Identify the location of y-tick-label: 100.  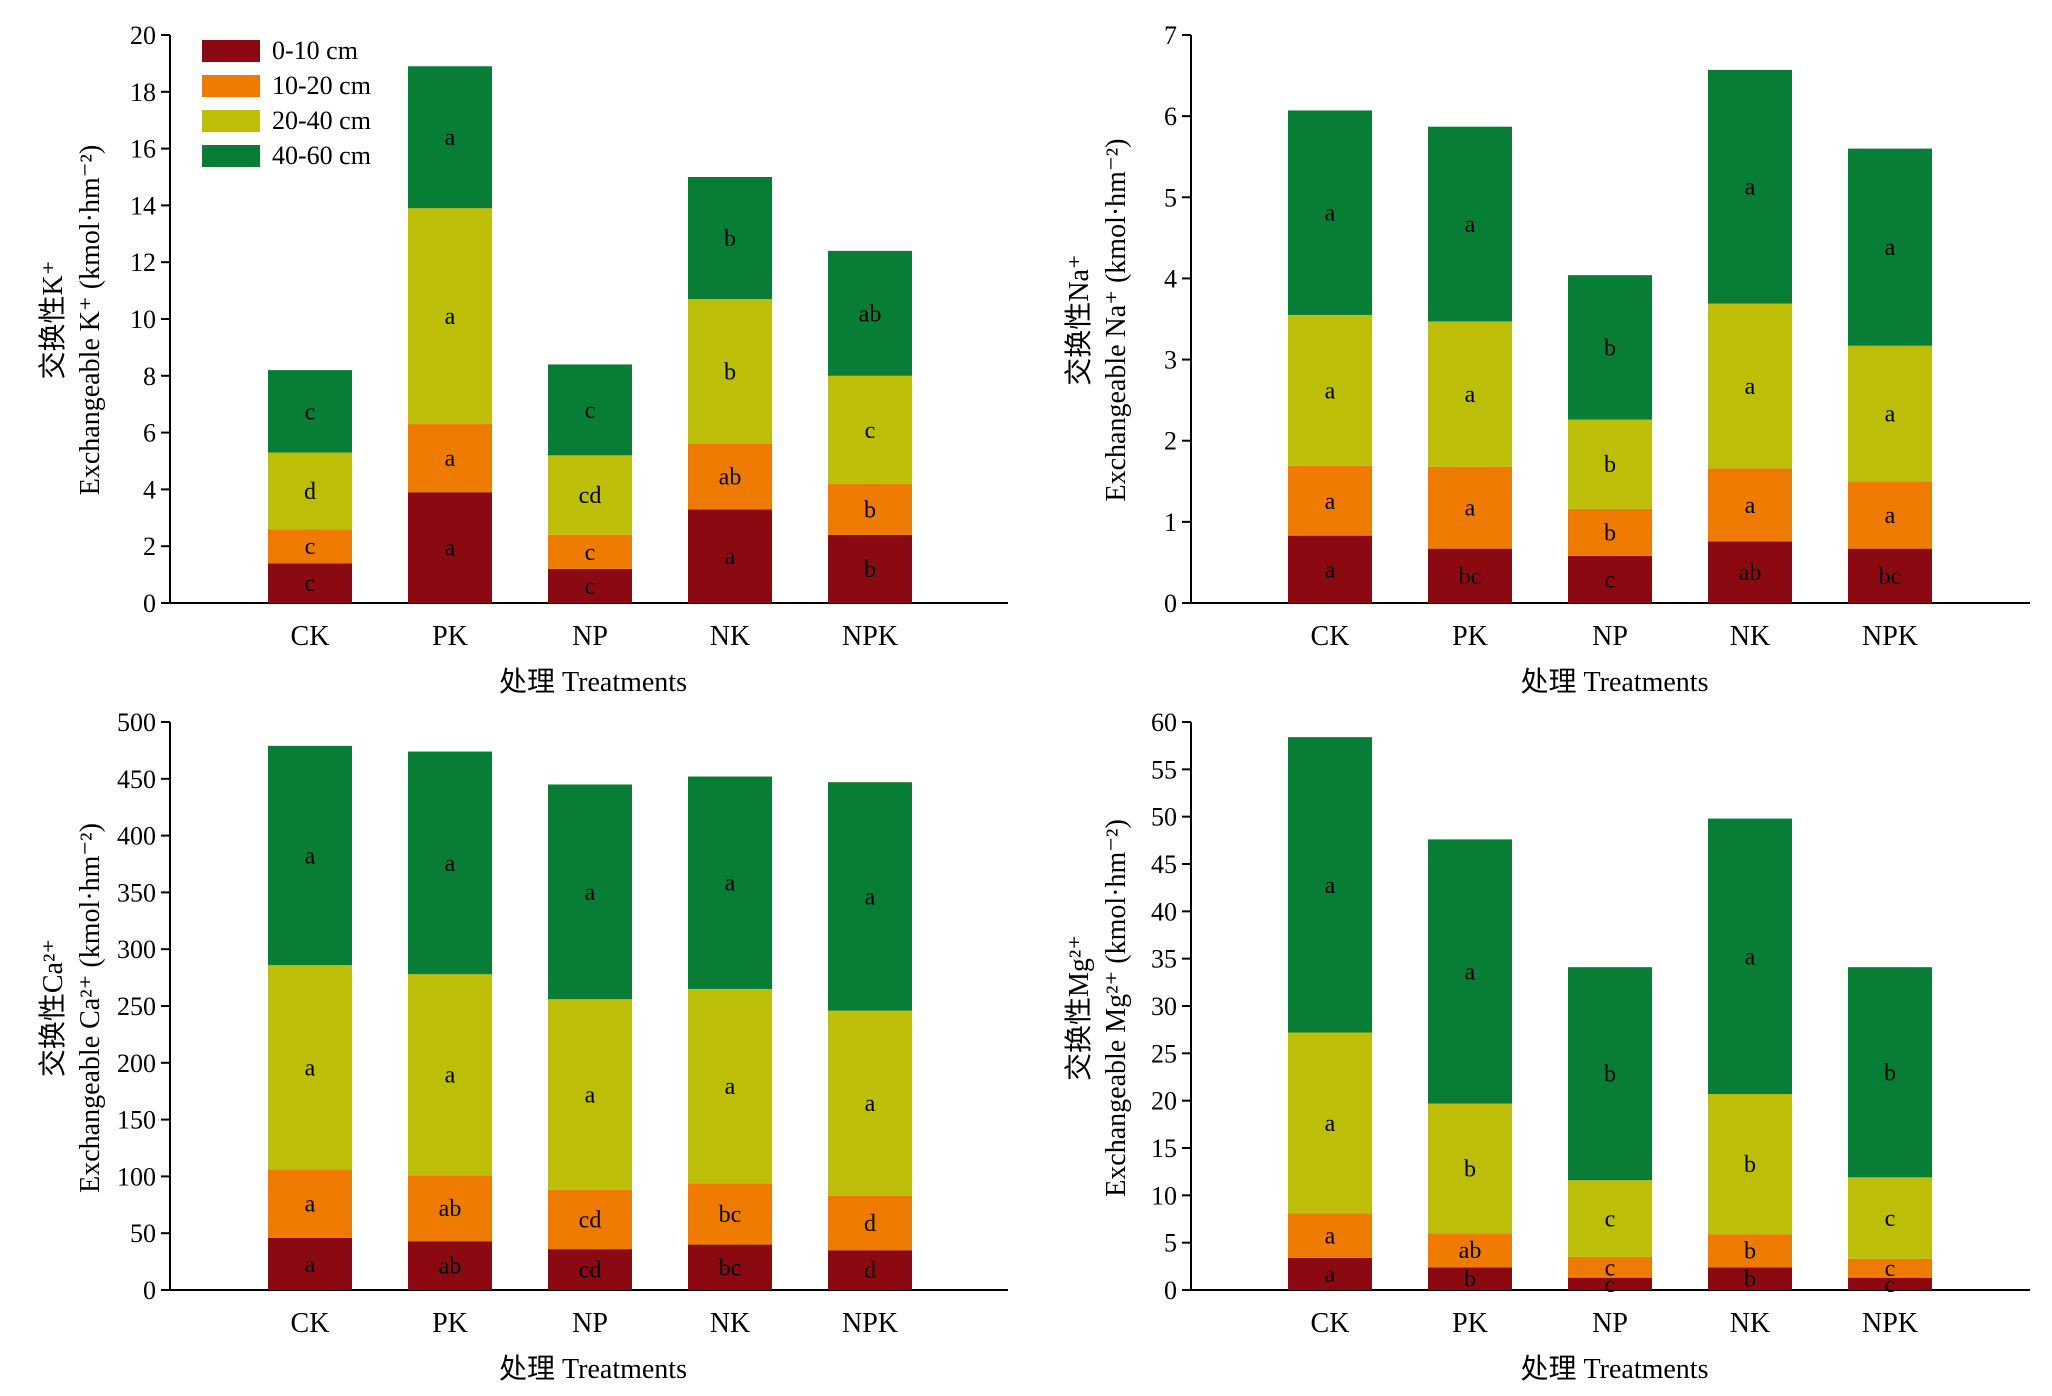
(136, 1176).